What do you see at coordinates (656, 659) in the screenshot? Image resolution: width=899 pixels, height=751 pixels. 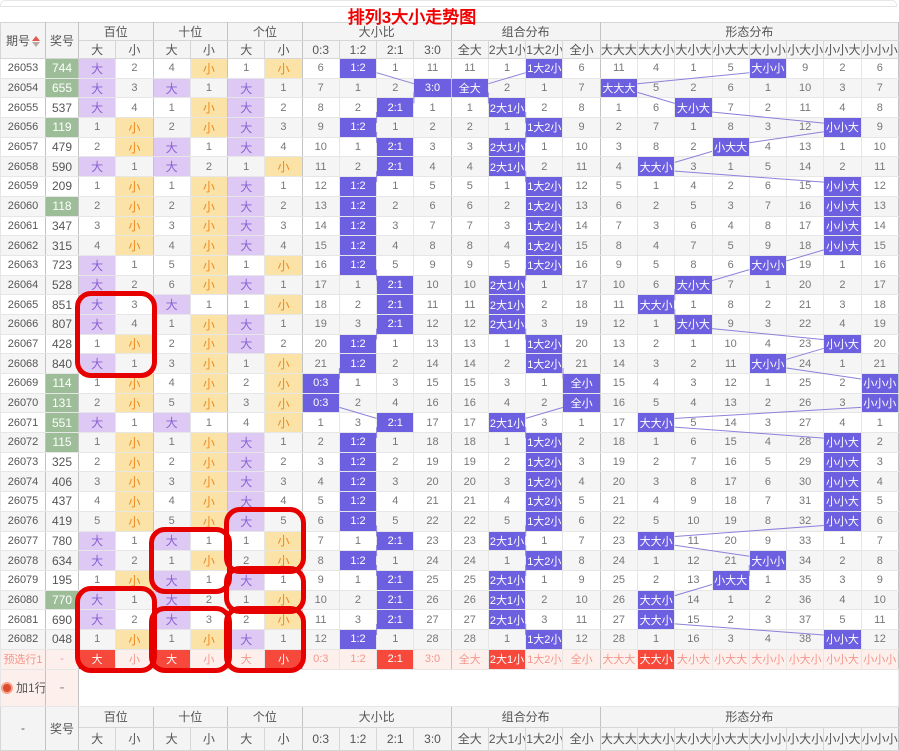 I see `preselect-cell: 大大小` at bounding box center [656, 659].